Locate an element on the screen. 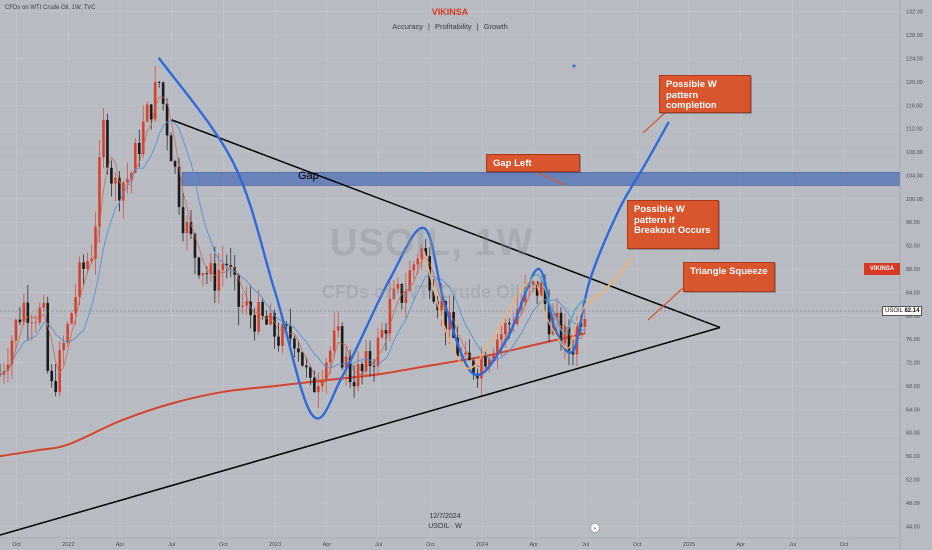 Image resolution: width=932 pixels, height=550 pixels. w-breakout-callout: Possible W pattern if Breakout Occurs is located at coordinates (673, 224).